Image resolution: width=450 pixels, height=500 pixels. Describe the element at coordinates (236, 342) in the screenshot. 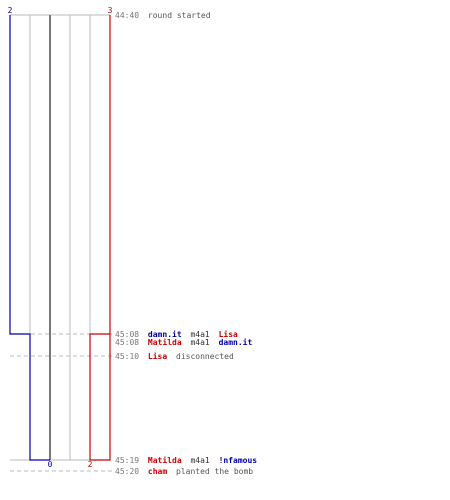

I see `victim-name: damn.it` at that location.